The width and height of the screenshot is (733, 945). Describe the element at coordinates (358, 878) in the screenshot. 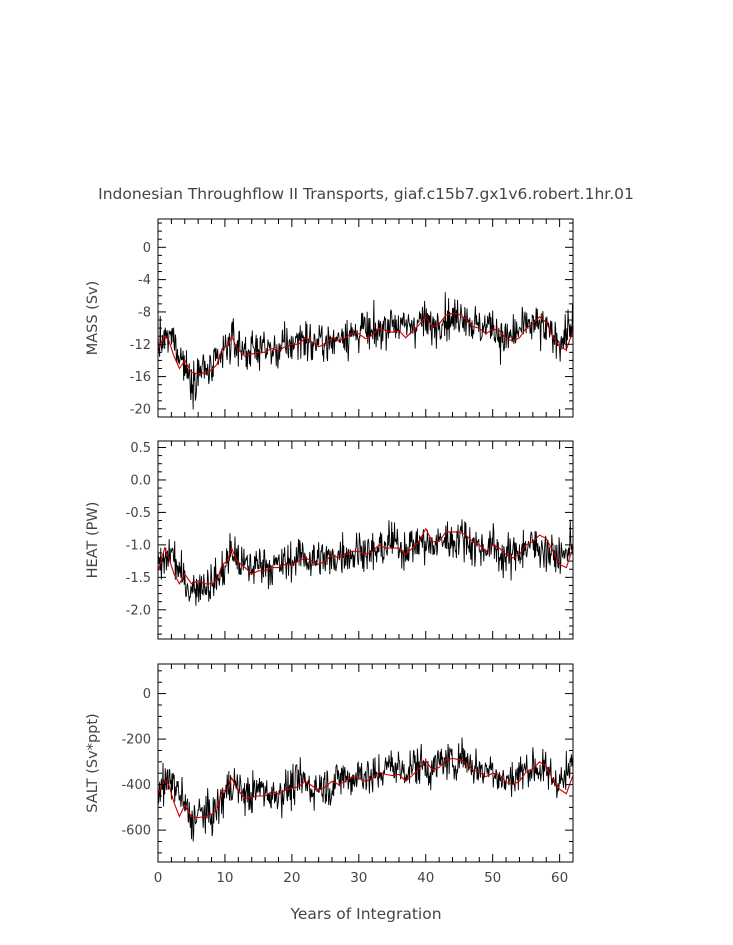

I see `x-tick-label: 30` at that location.